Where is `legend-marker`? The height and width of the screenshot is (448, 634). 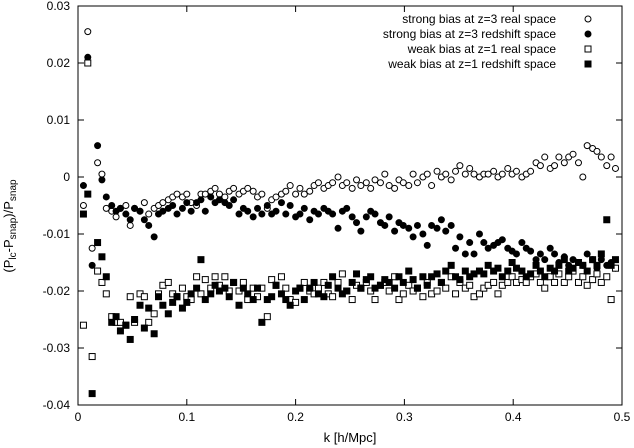 legend-marker is located at coordinates (588, 19).